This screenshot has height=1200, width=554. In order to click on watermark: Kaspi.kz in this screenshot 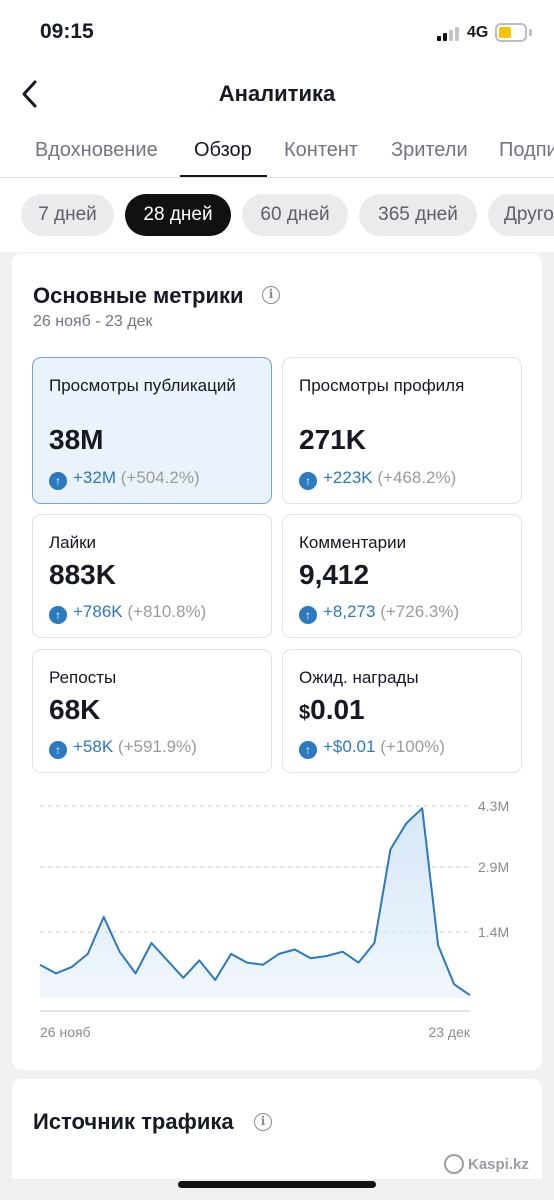, I will do `click(486, 1164)`.